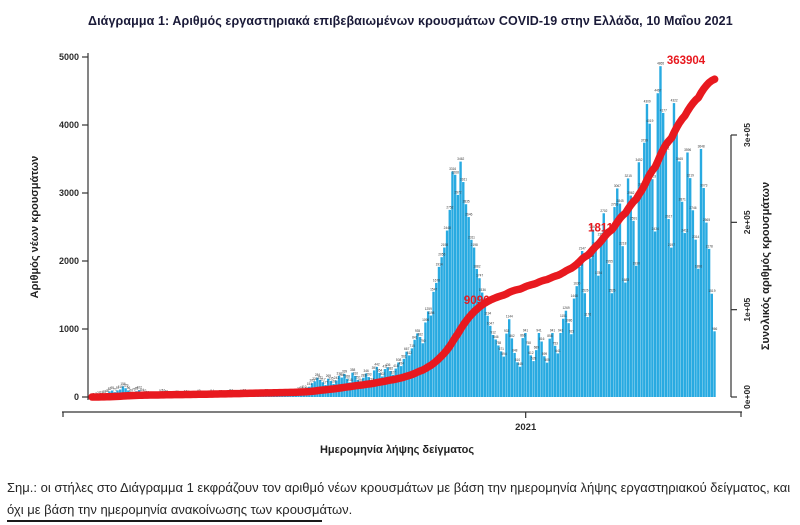  What do you see at coordinates (350, 380) in the screenshot?
I see `bar-value-label: 215` at bounding box center [350, 380].